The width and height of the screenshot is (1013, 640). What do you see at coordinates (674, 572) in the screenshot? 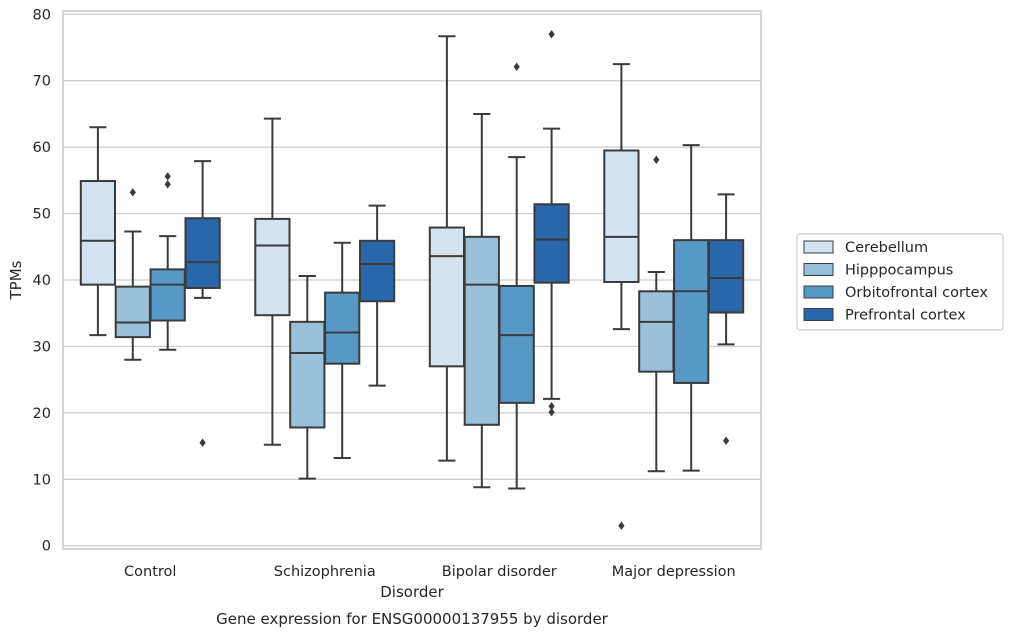
I see `x-tick-label: Major depression` at bounding box center [674, 572].